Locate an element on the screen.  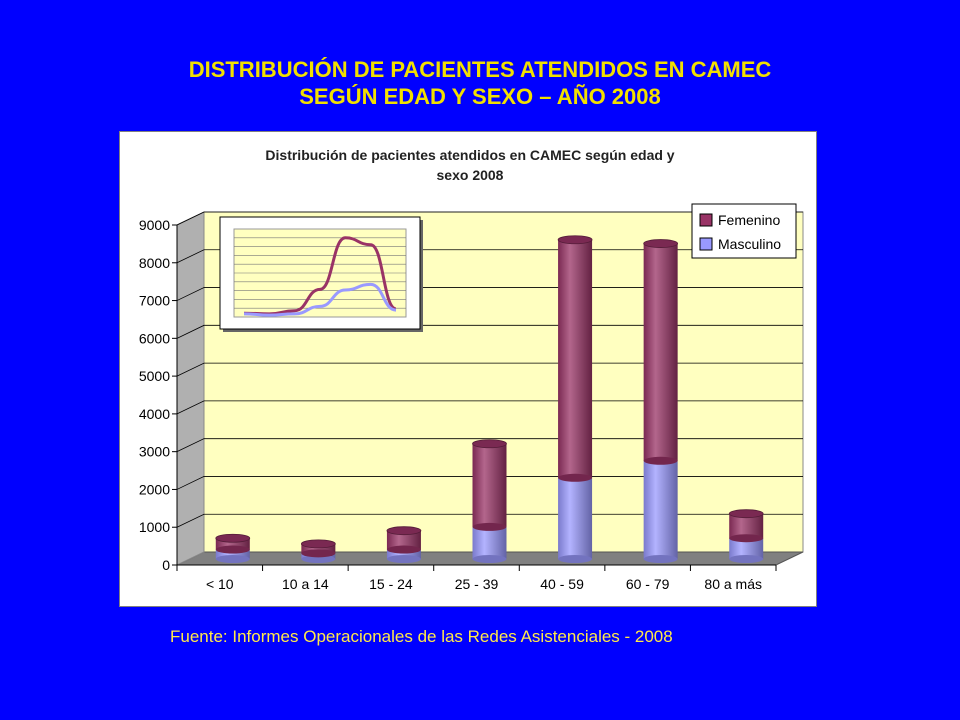
x-tick-label: 10 a 14 is located at coordinates (305, 584).